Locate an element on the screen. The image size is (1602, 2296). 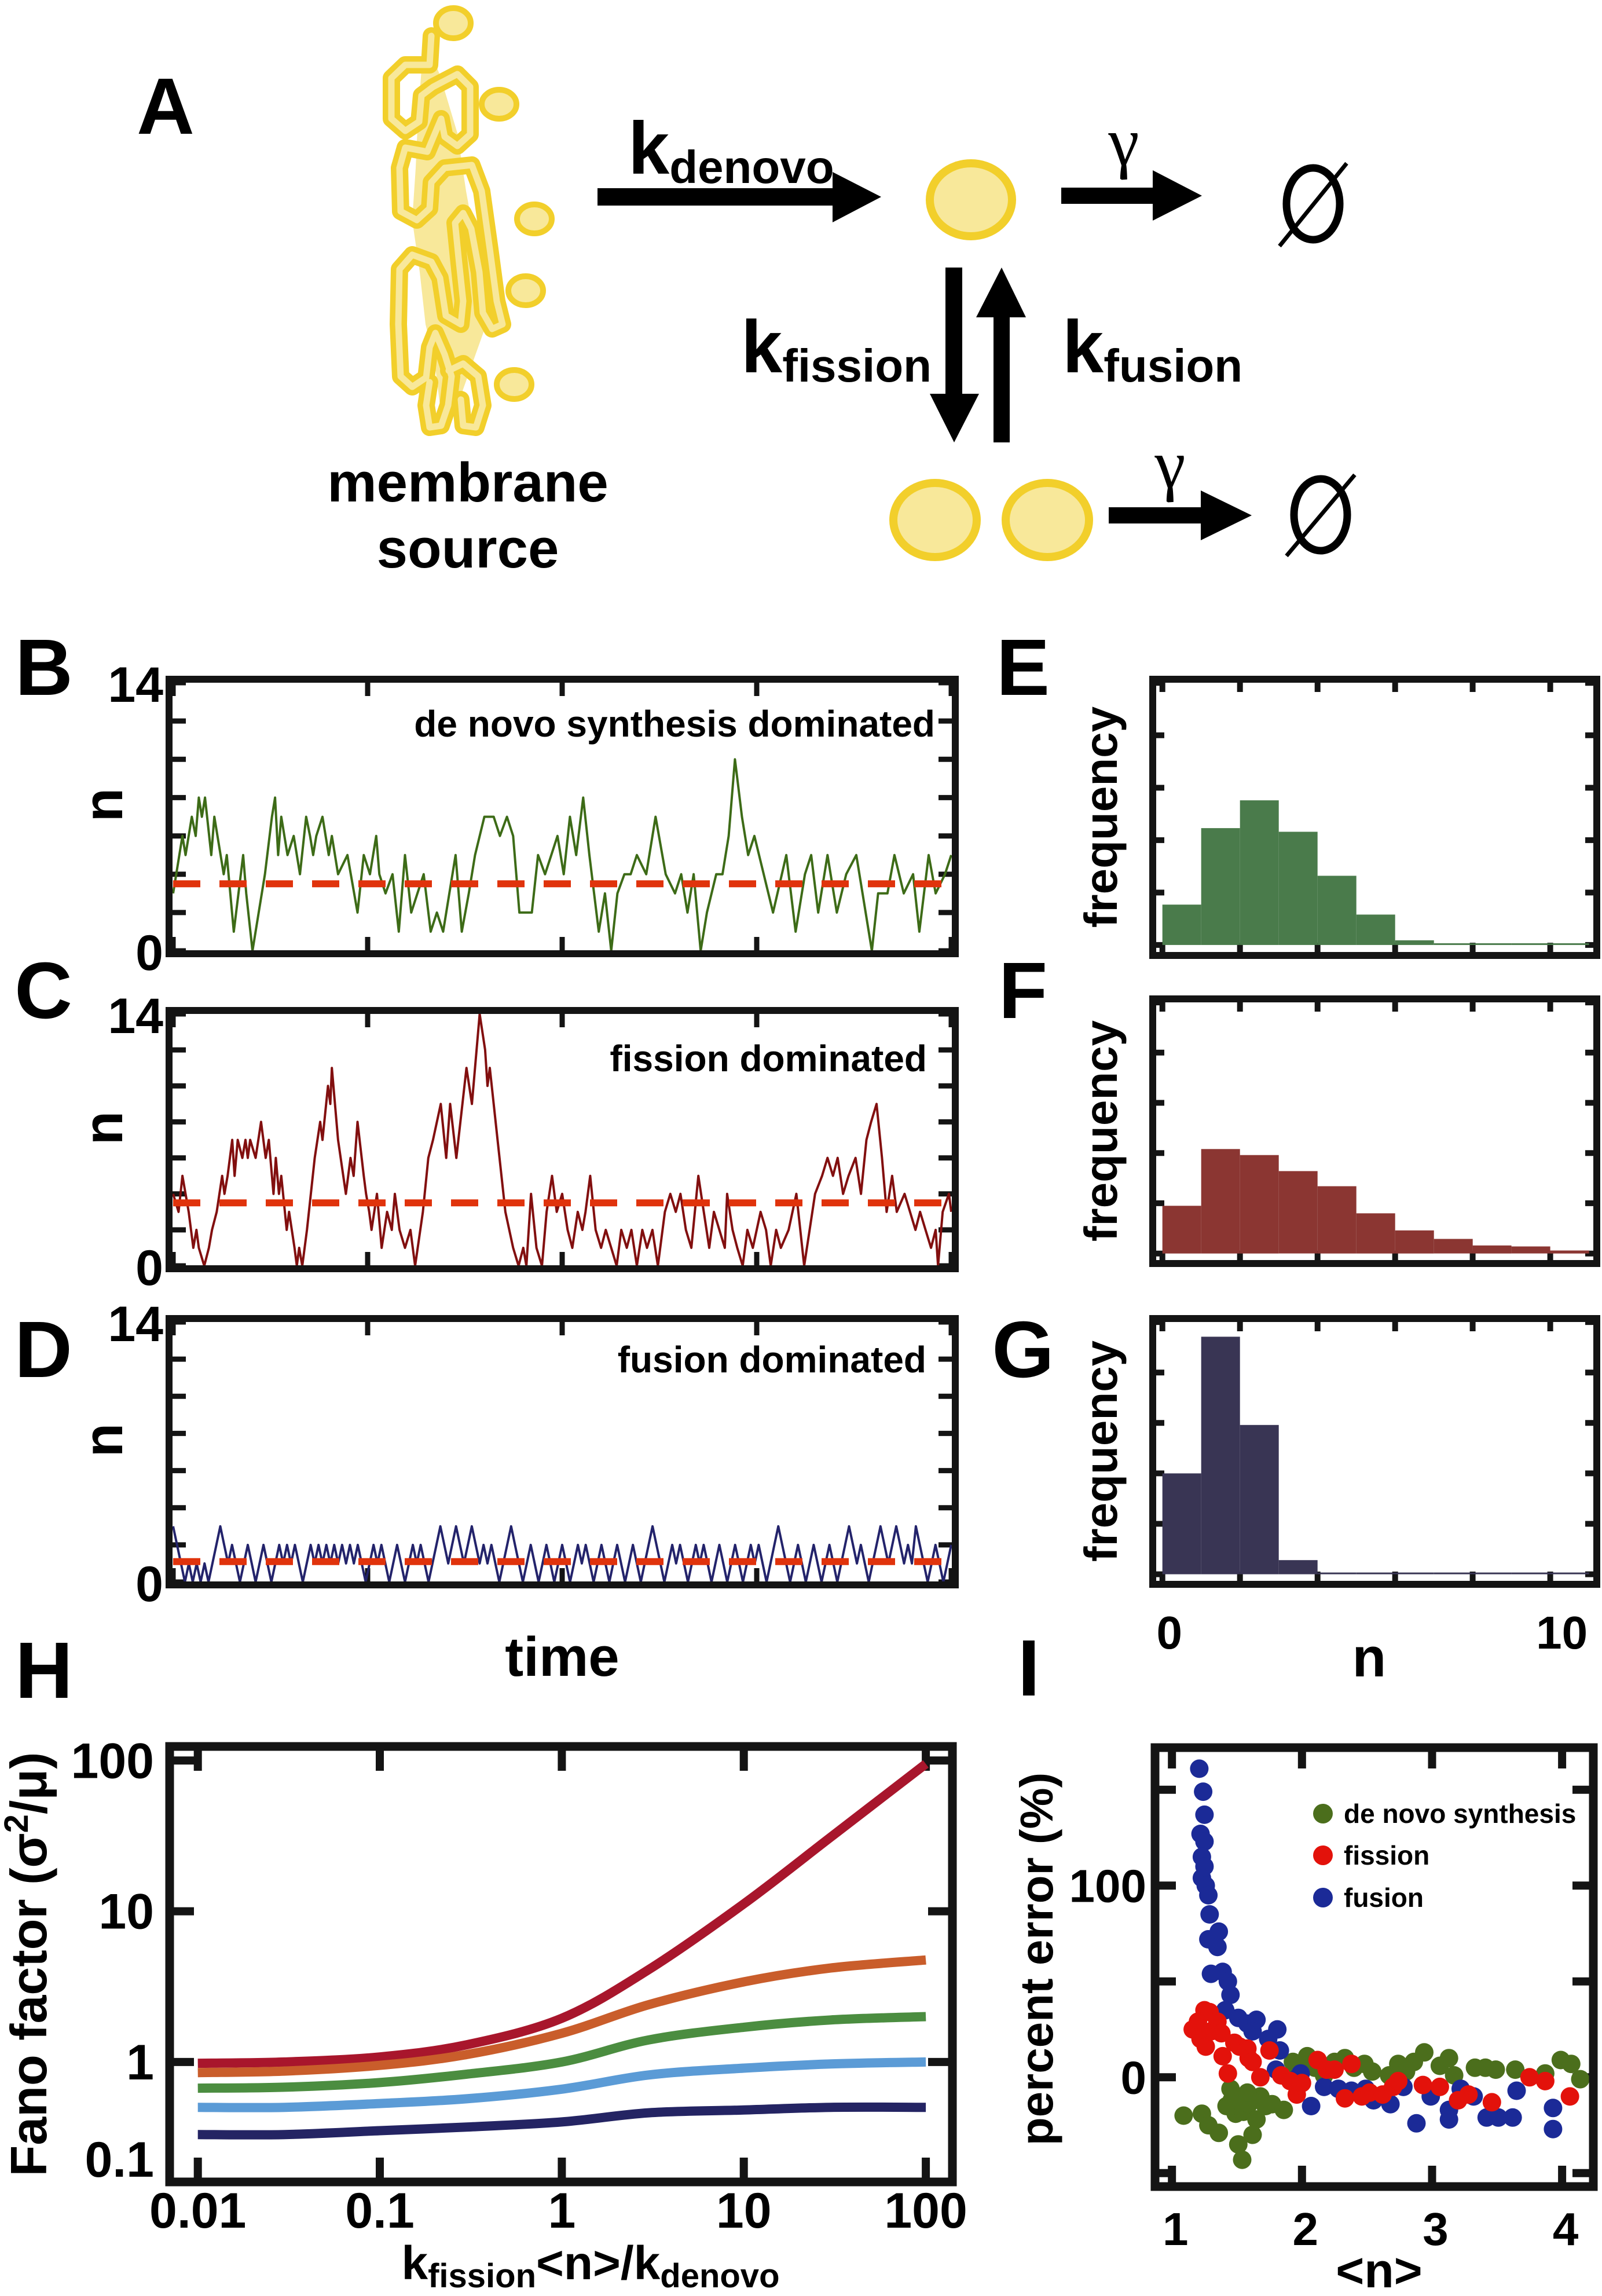
x-axis-title-subscript: denovo is located at coordinates (719, 2276).